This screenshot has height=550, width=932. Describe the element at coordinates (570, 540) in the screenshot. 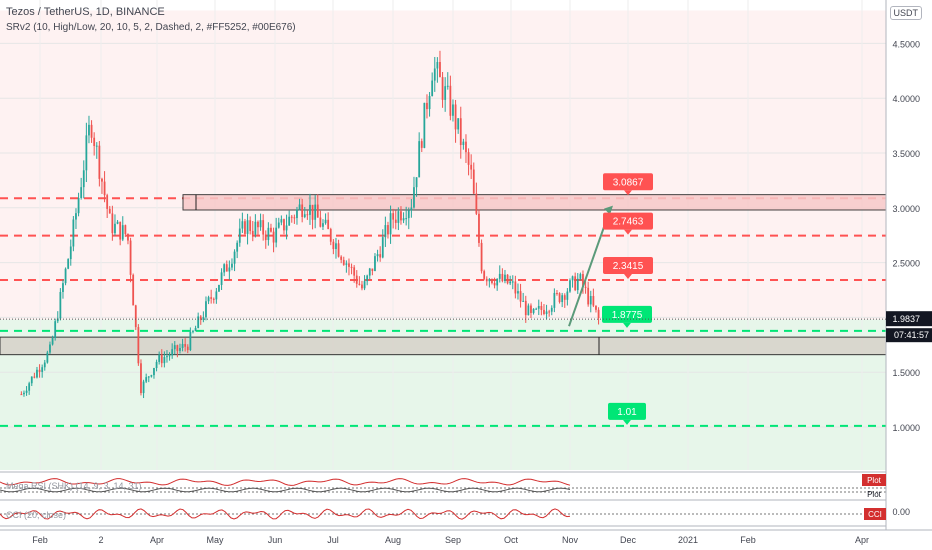

I see `time-tick-label: Nov` at that location.